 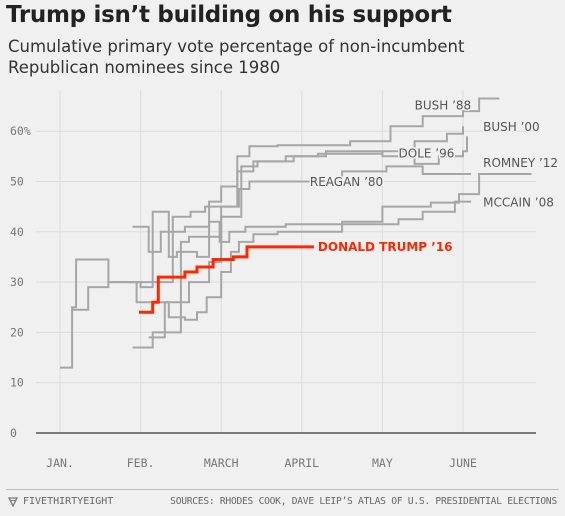 I want to click on y-tick-label: 50, so click(x=17, y=182).